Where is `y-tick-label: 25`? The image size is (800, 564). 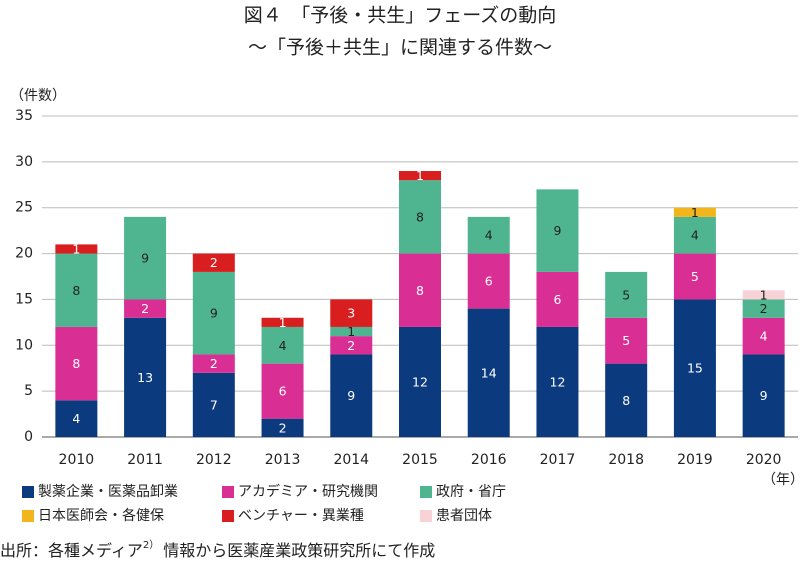
y-tick-label: 25 is located at coordinates (24, 208).